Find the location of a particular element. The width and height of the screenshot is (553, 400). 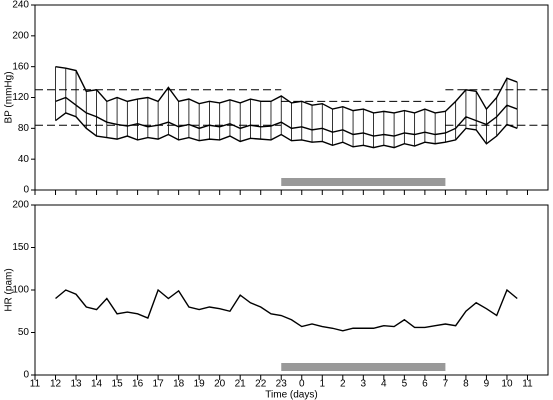

x-tick-label: 16 is located at coordinates (138, 384).